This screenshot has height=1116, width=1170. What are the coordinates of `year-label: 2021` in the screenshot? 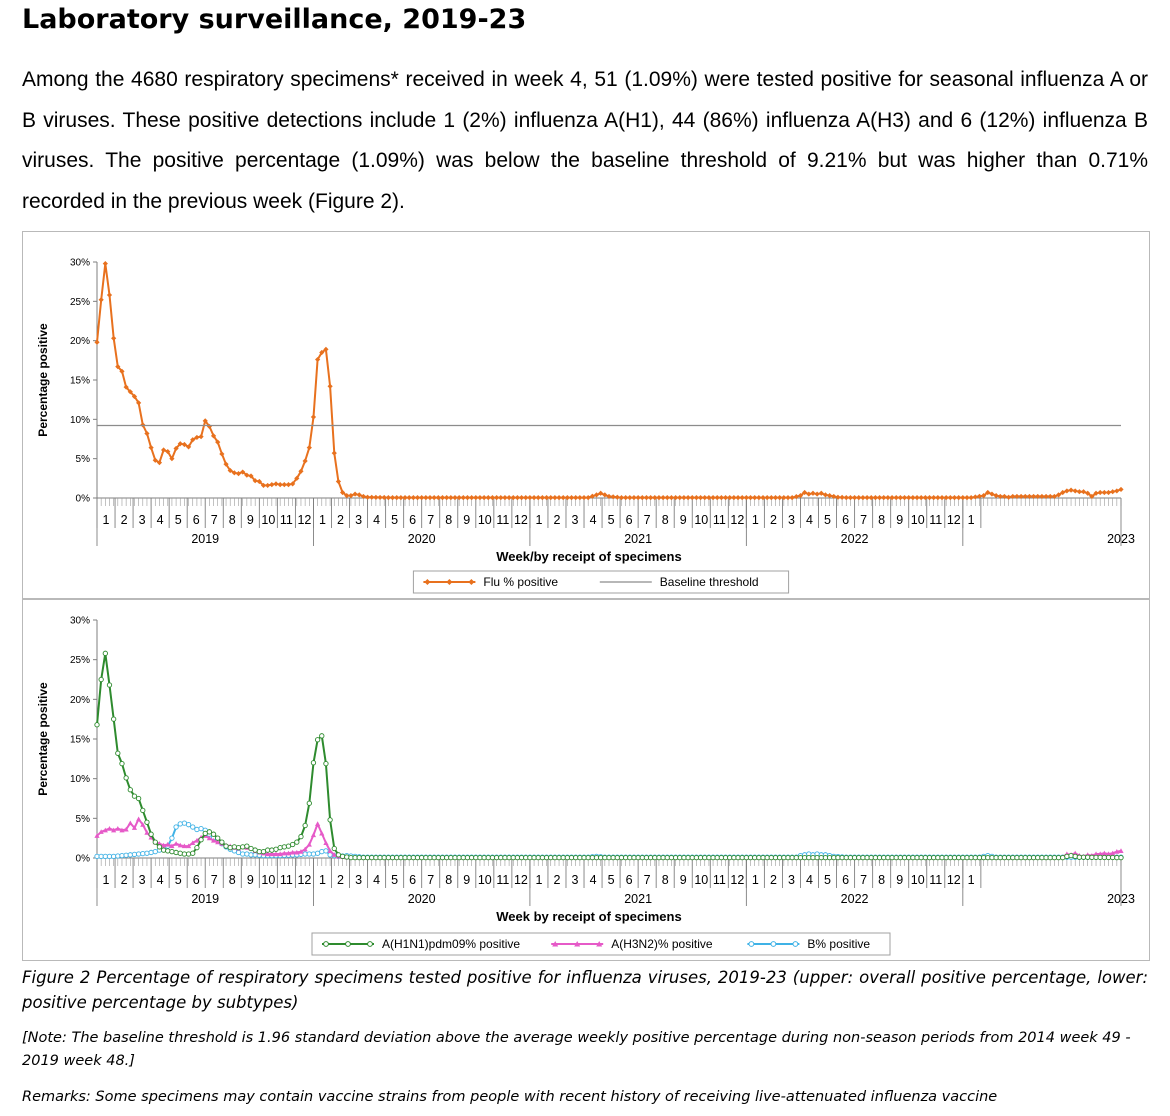 It's located at (638, 539).